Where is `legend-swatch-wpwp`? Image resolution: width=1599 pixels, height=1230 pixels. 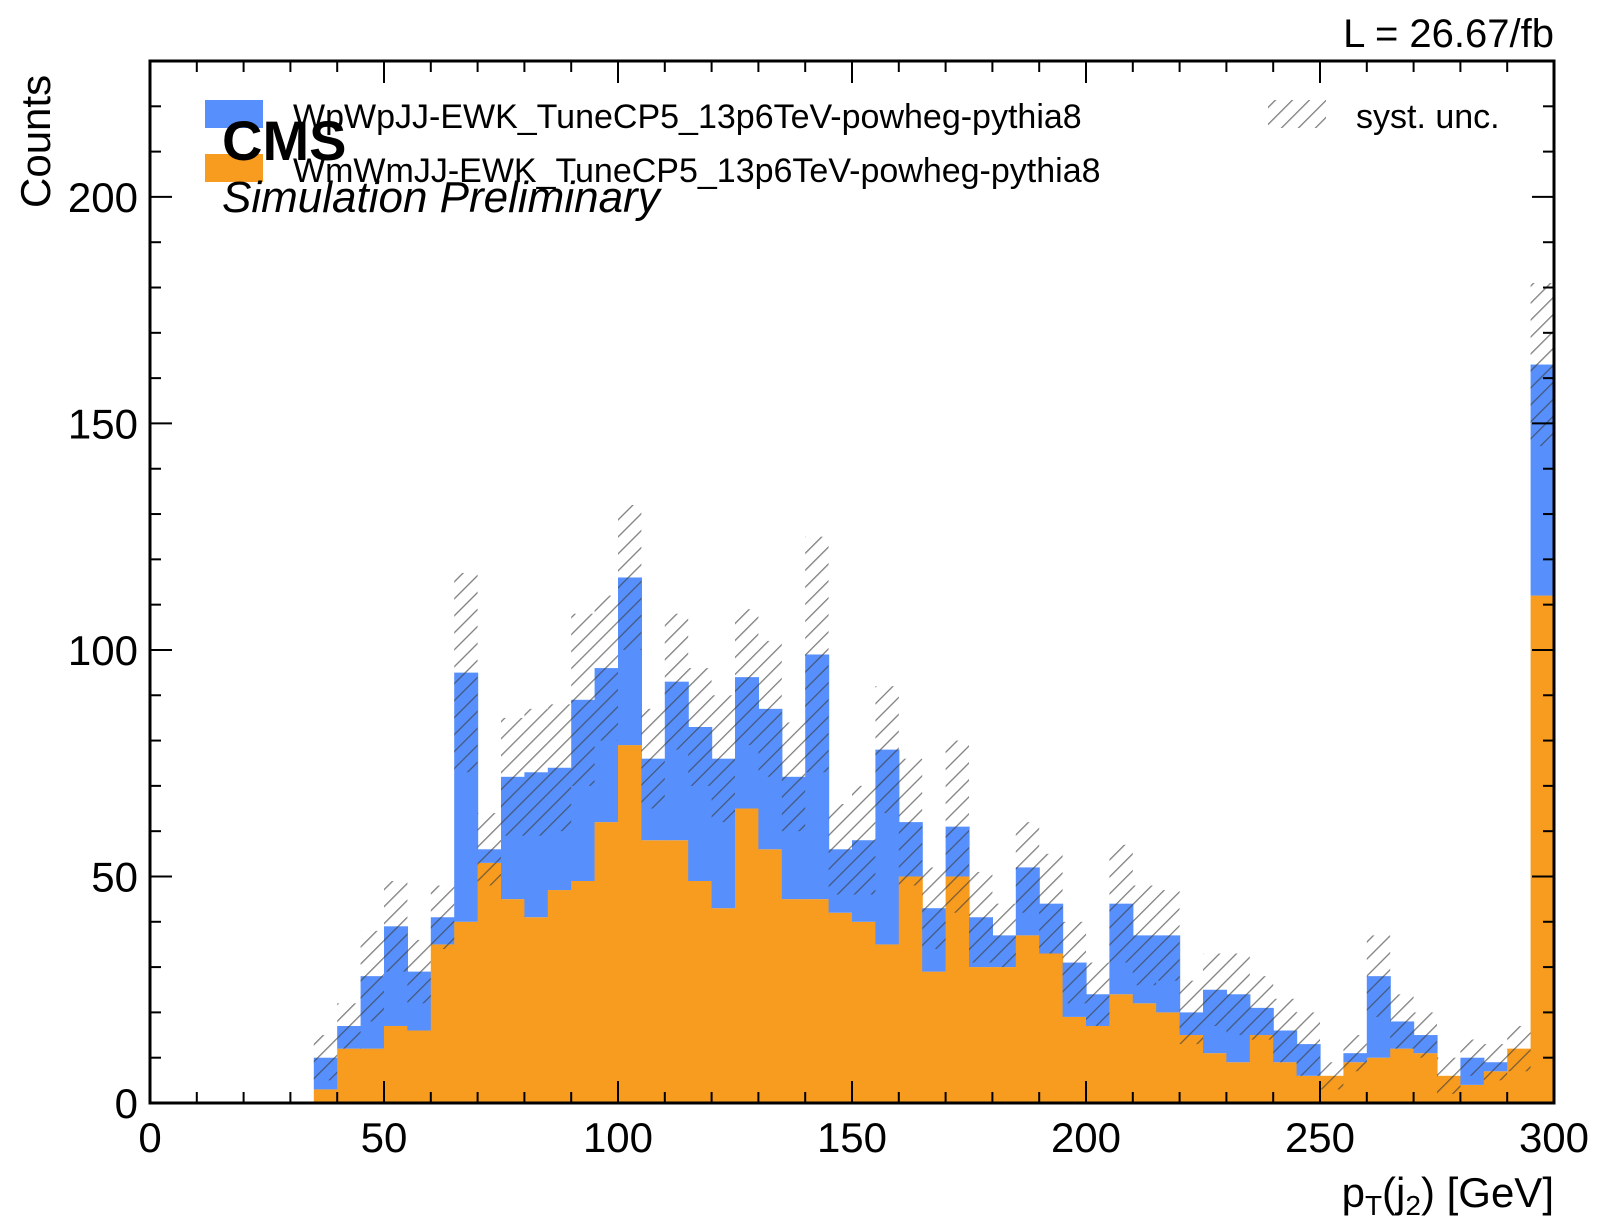 legend-swatch-wpwp is located at coordinates (234, 114).